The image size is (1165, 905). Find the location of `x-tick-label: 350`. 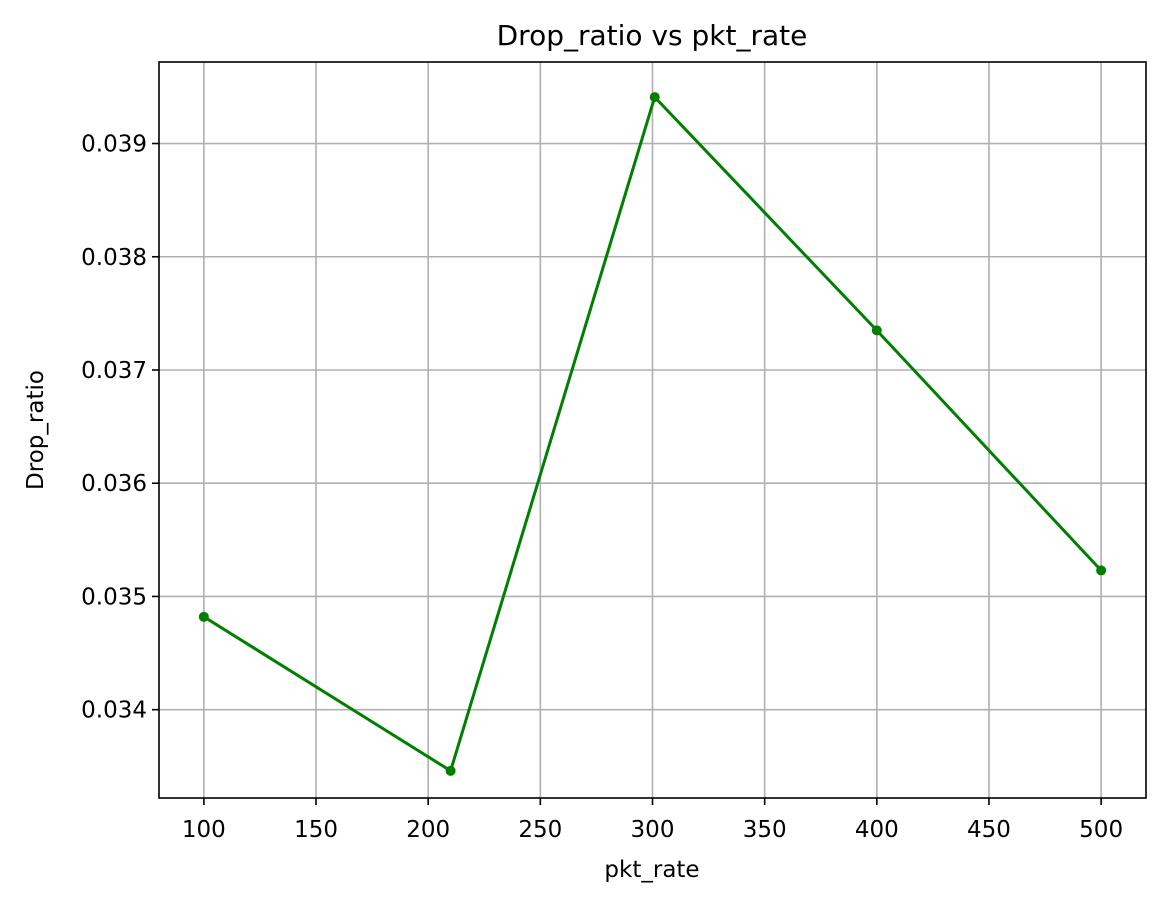

x-tick-label: 350 is located at coordinates (765, 830).